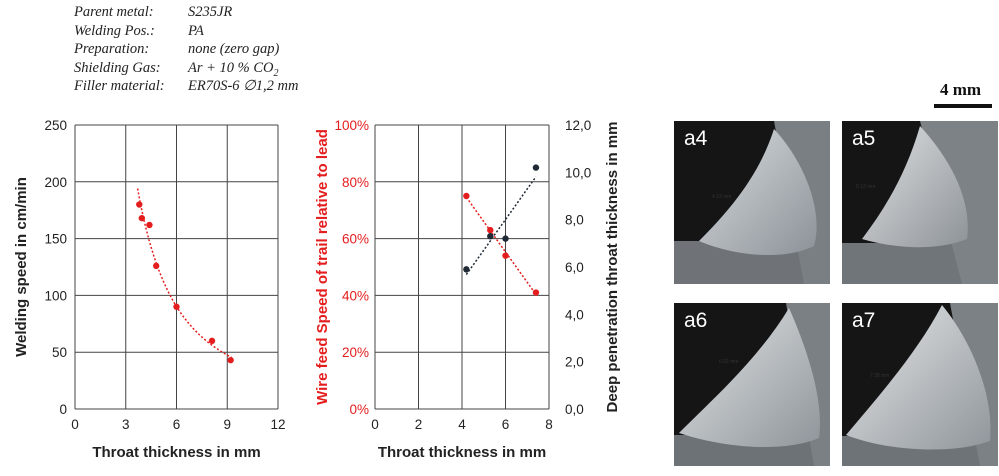 This screenshot has height=476, width=999. What do you see at coordinates (55, 239) in the screenshot?
I see `y-tick-label: 150` at bounding box center [55, 239].